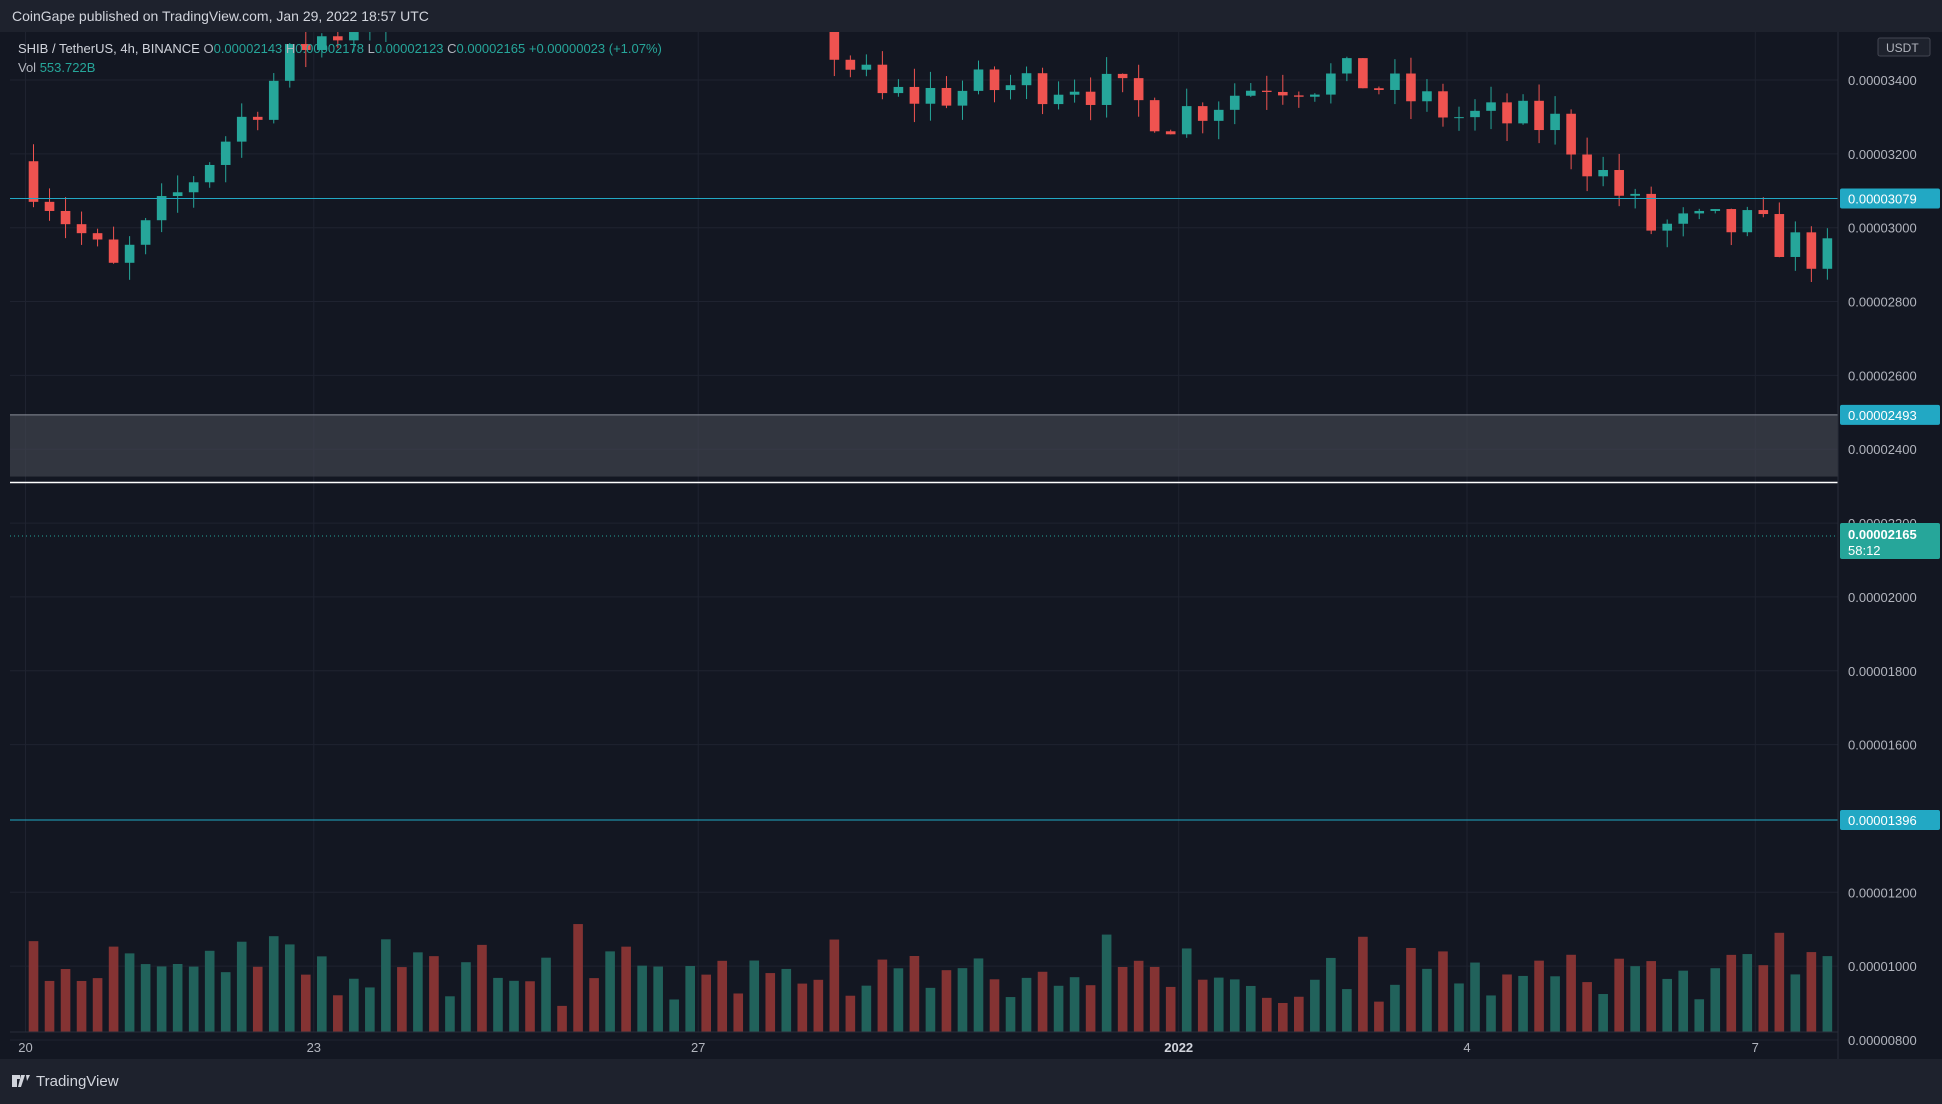  Describe the element at coordinates (1882, 415) in the screenshot. I see `zone-price-badge-text: 0.00002493` at that location.